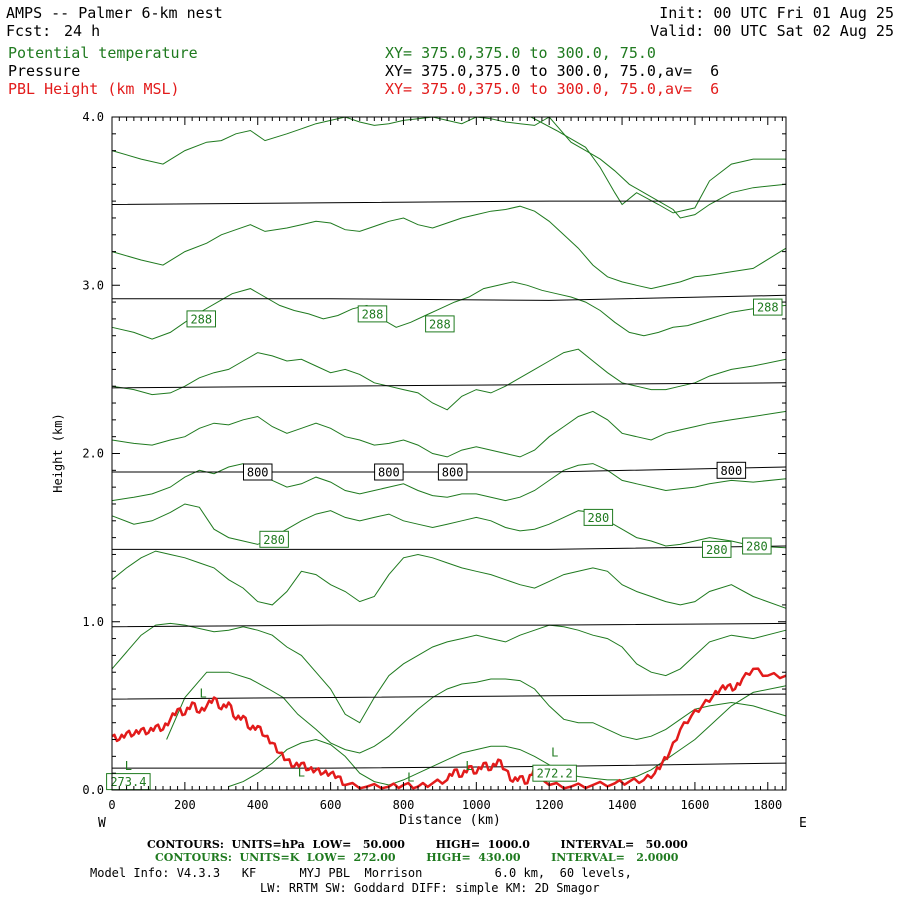 This screenshot has width=900, height=900. I want to click on theta-label-3-box, so click(768, 307).